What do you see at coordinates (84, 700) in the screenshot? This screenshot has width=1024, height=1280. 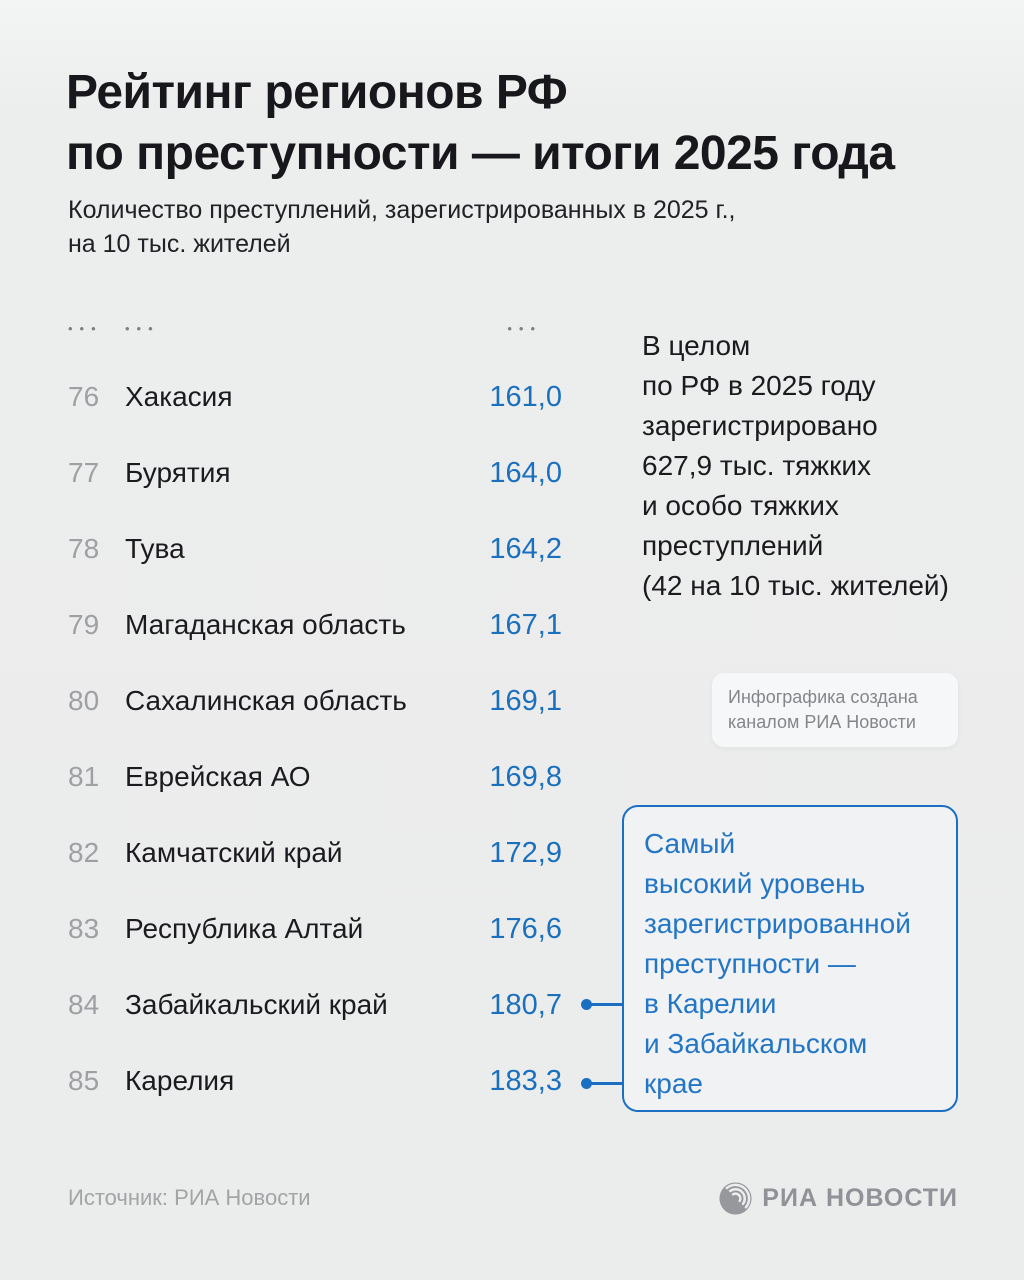 I see `region-rank: 80` at bounding box center [84, 700].